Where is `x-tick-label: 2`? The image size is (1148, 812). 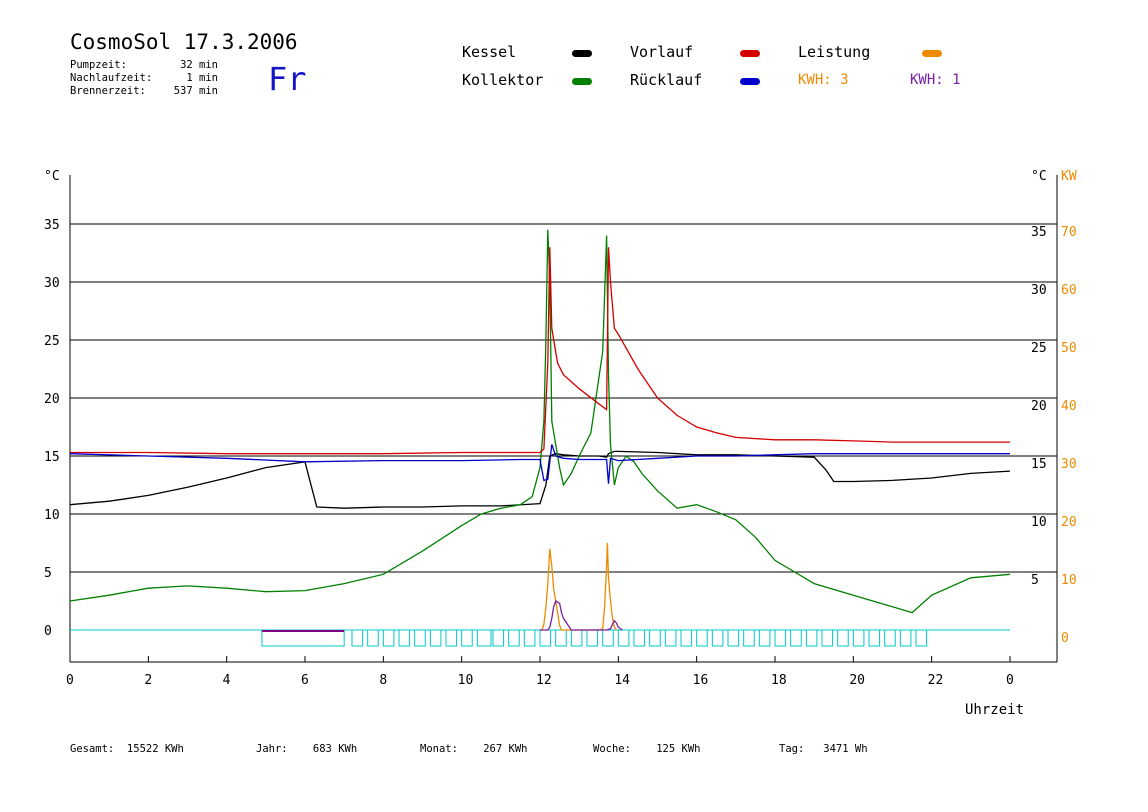
x-tick-label: 2 is located at coordinates (148, 680).